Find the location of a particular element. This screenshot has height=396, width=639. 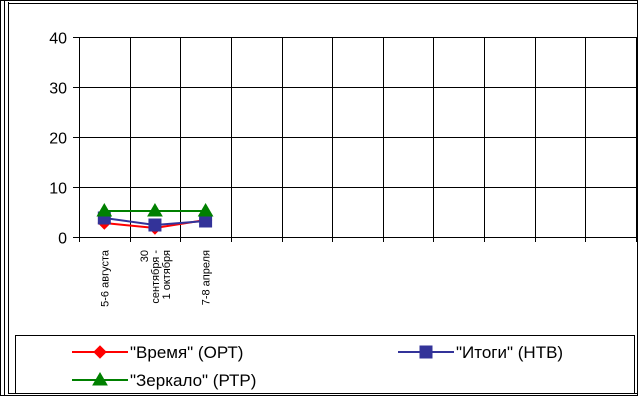

y-tick-label: 40 is located at coordinates (58, 39).